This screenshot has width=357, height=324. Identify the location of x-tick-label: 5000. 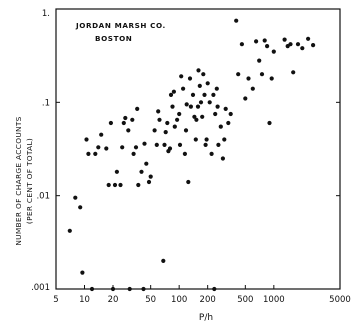
(340, 300).